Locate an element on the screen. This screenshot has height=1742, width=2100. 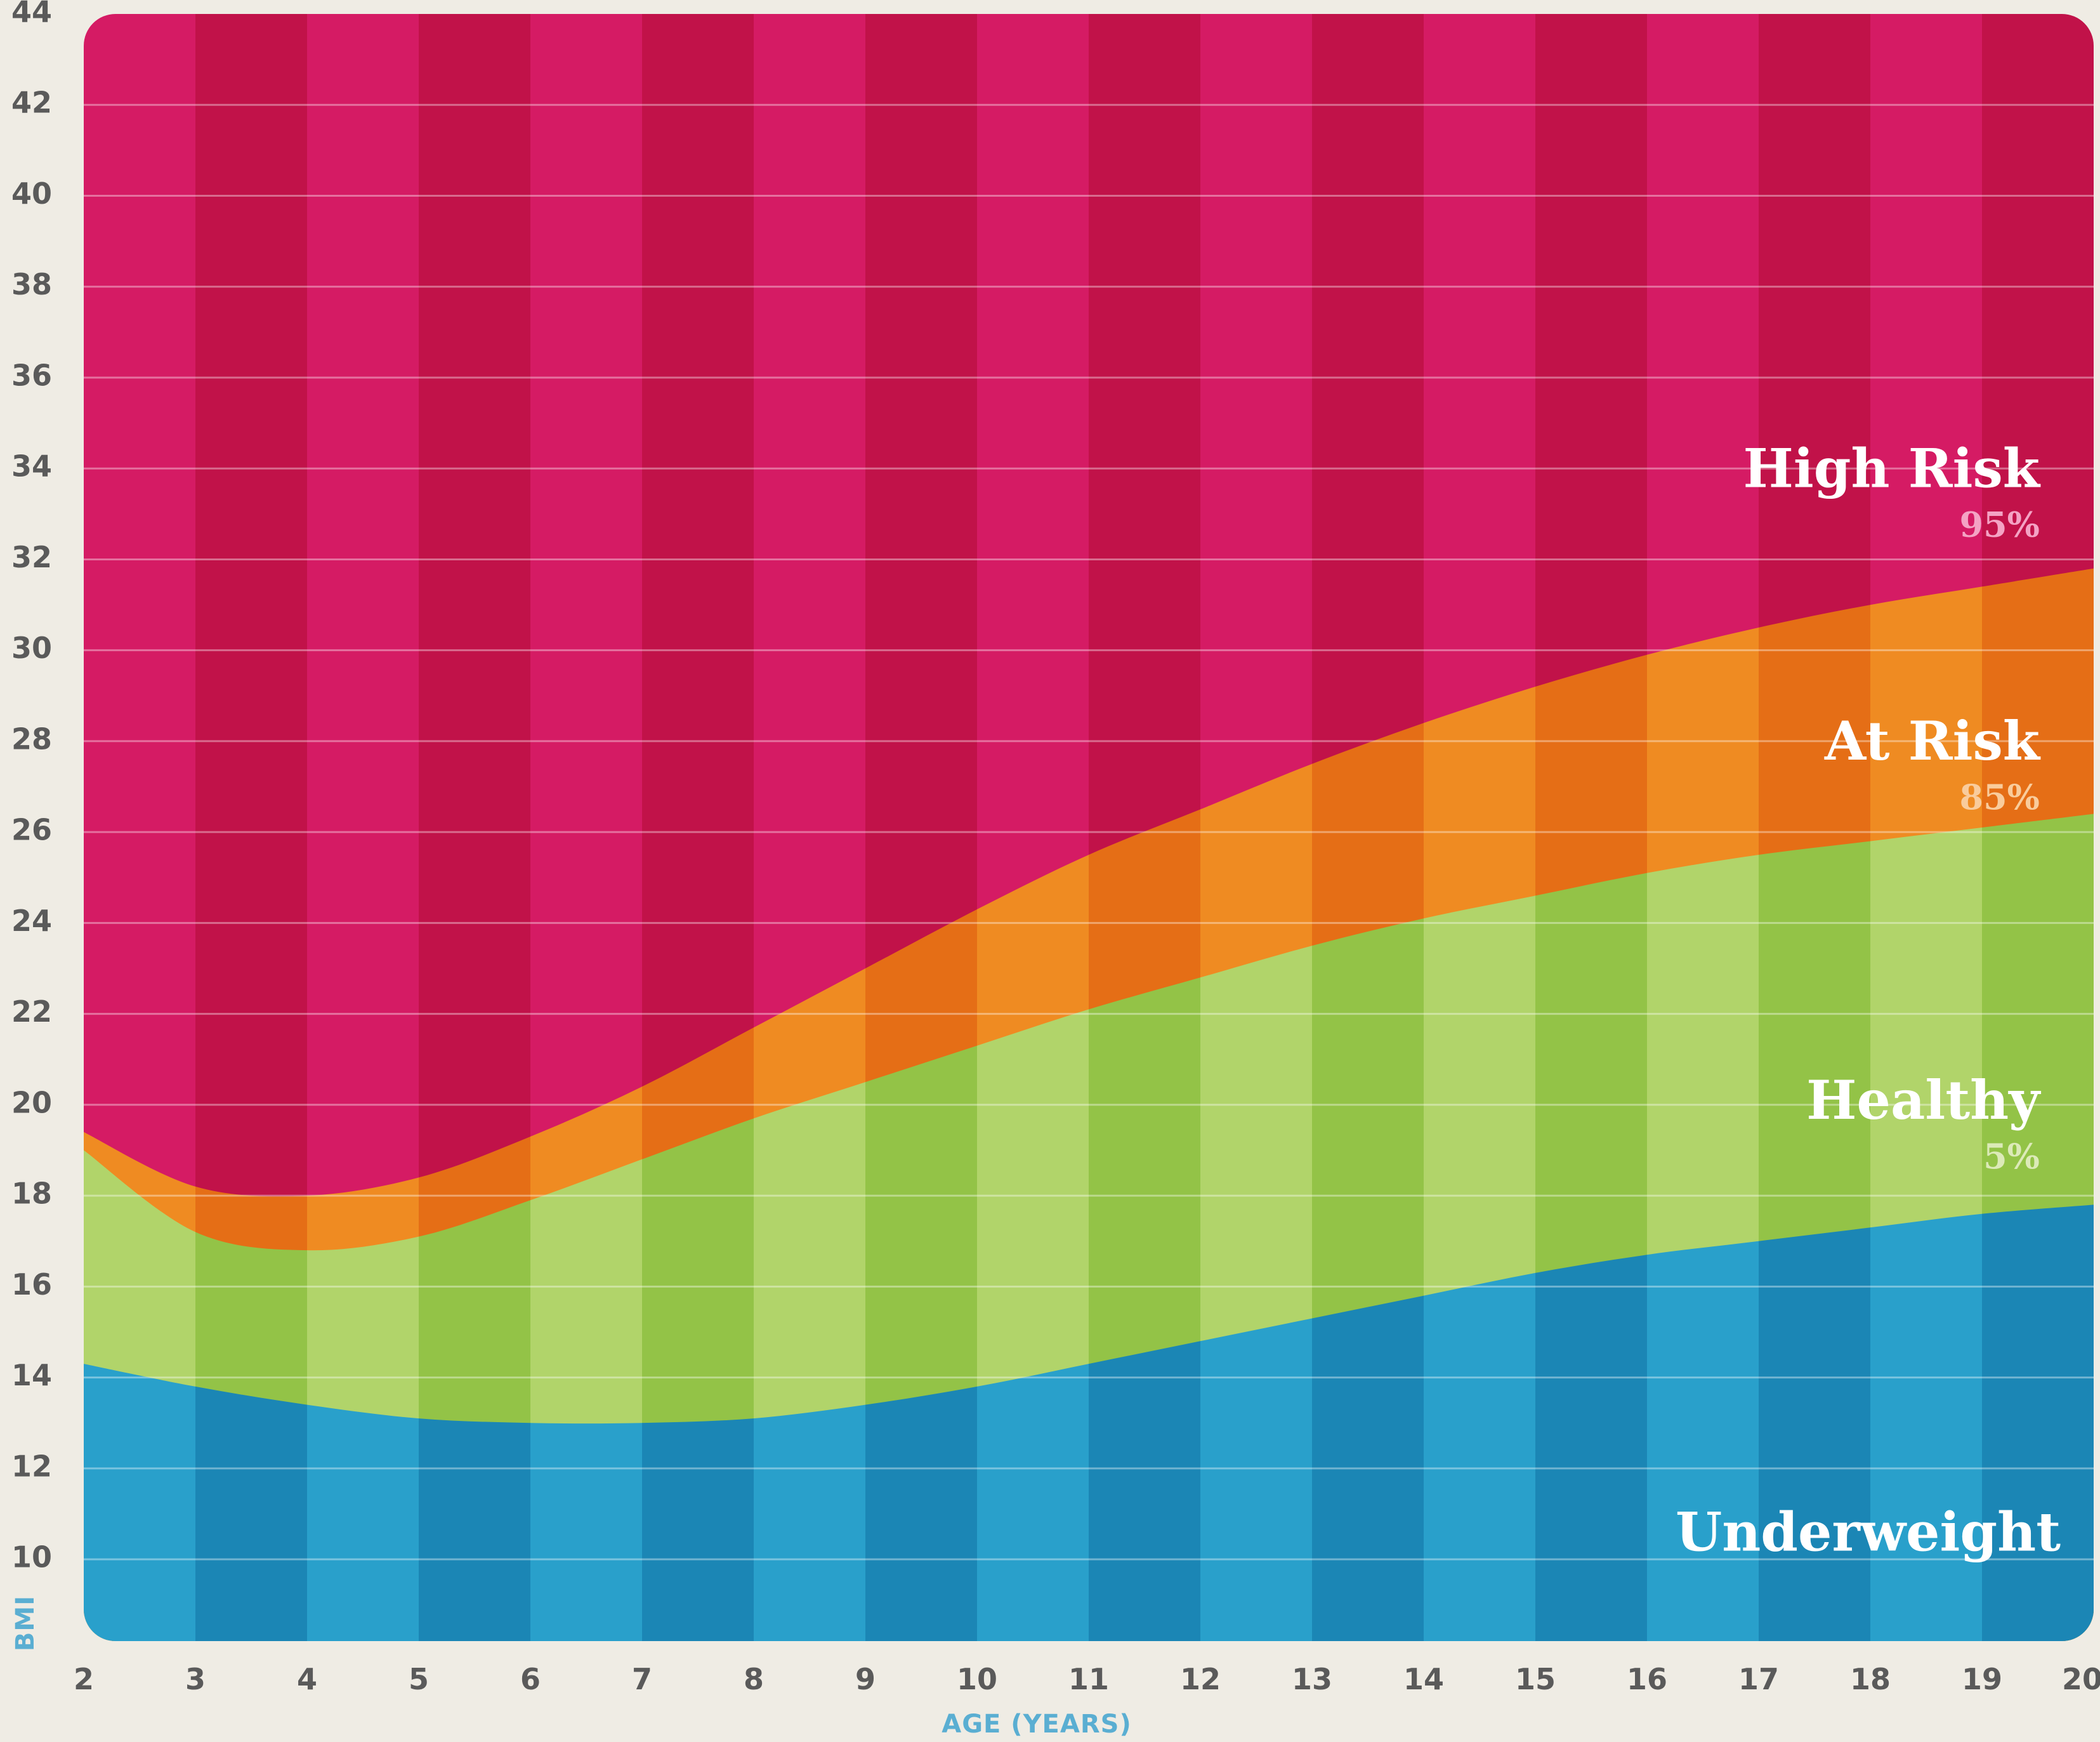
x-tick-label: 11 is located at coordinates (1089, 1679).